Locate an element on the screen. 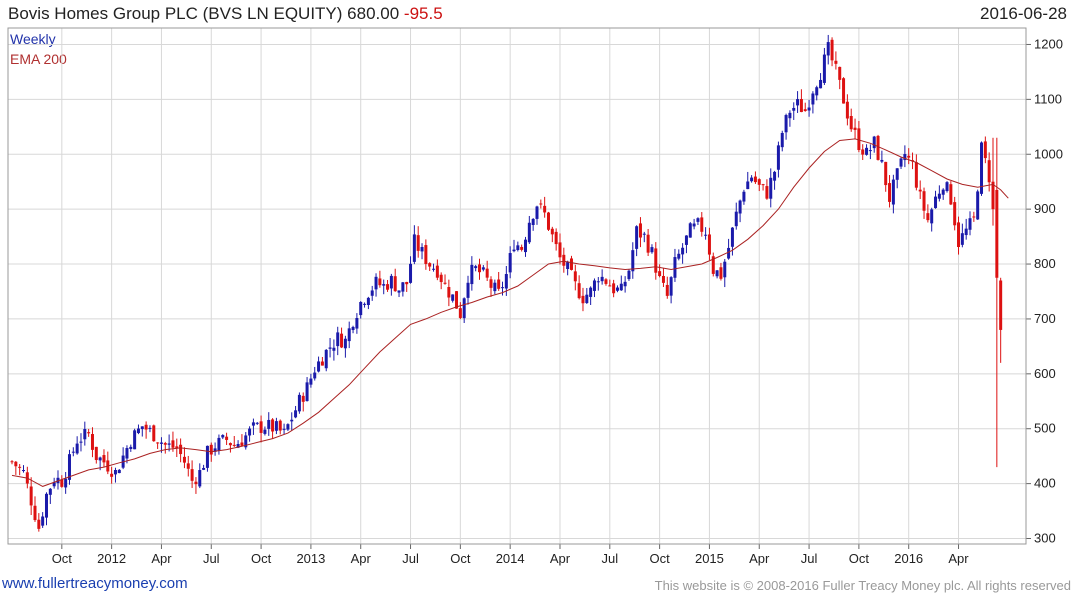 This screenshot has height=600, width=1075. x-tick-label: Jul is located at coordinates (609, 558).